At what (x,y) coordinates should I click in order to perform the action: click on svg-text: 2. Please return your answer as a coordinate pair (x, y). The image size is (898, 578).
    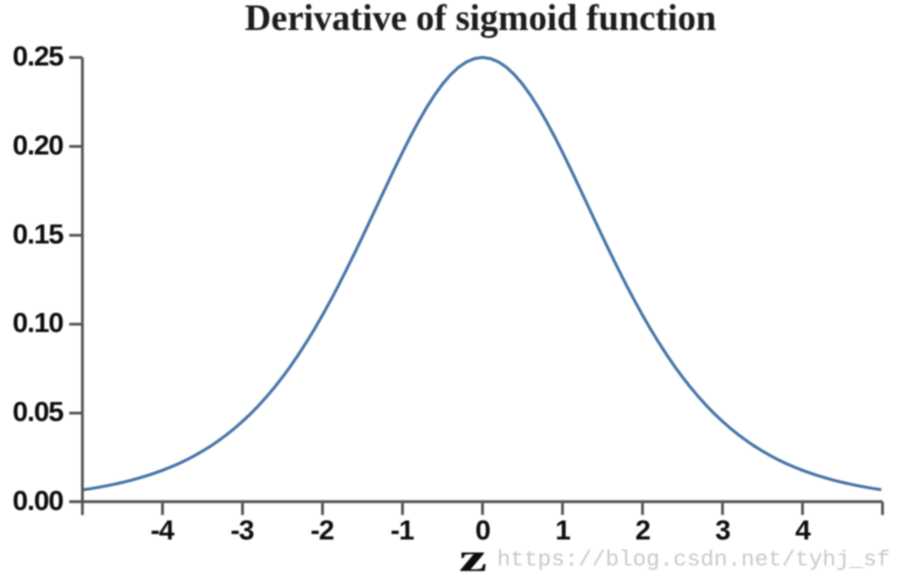
    Looking at the image, I should click on (642, 530).